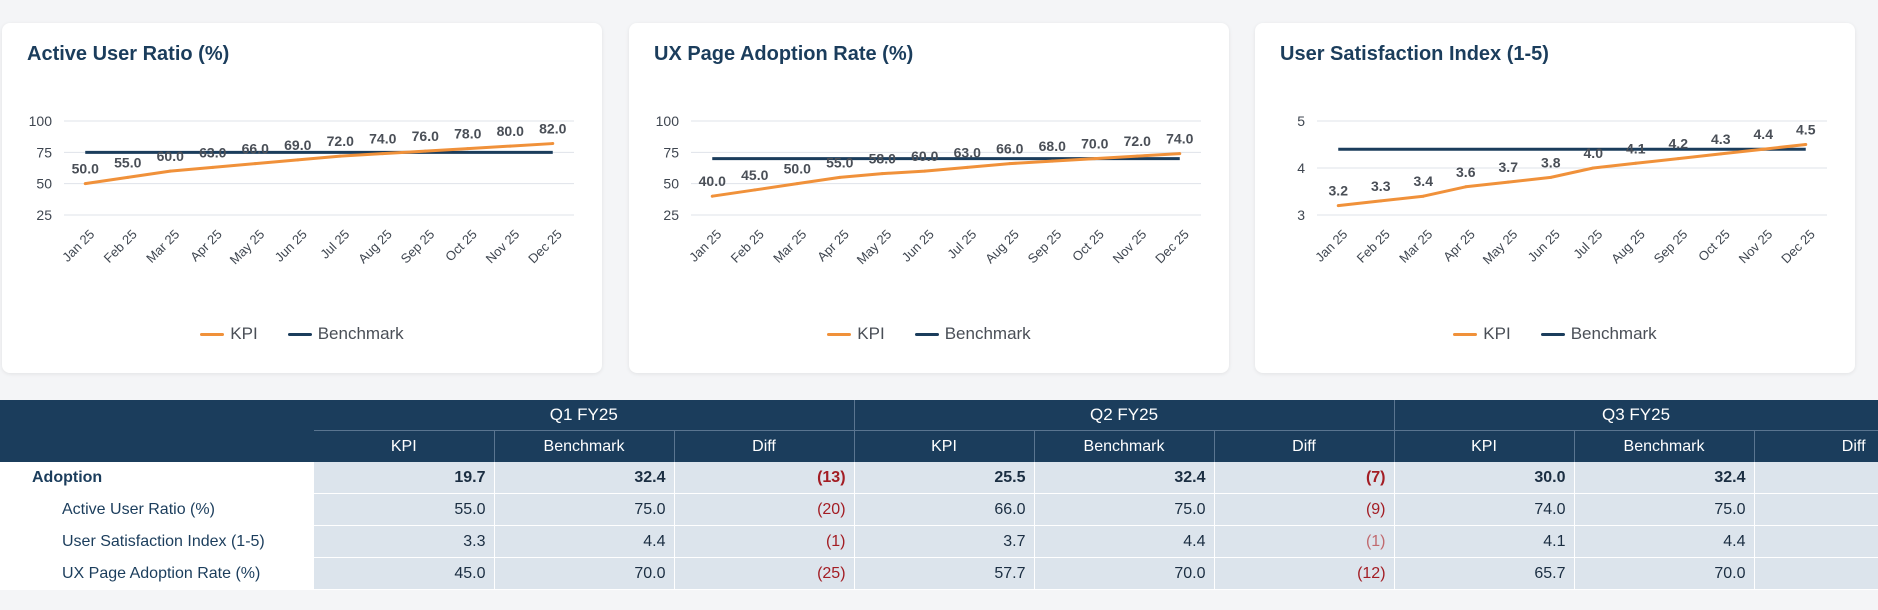 The image size is (1878, 610). Describe the element at coordinates (944, 478) in the screenshot. I see `value-cell: 25.5` at that location.